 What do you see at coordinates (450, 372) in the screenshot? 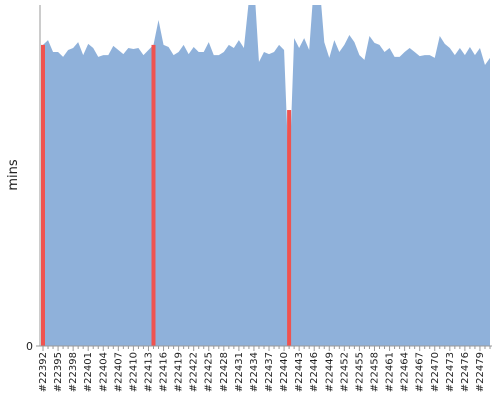
I see `x-tick-label: #22473` at bounding box center [450, 372].